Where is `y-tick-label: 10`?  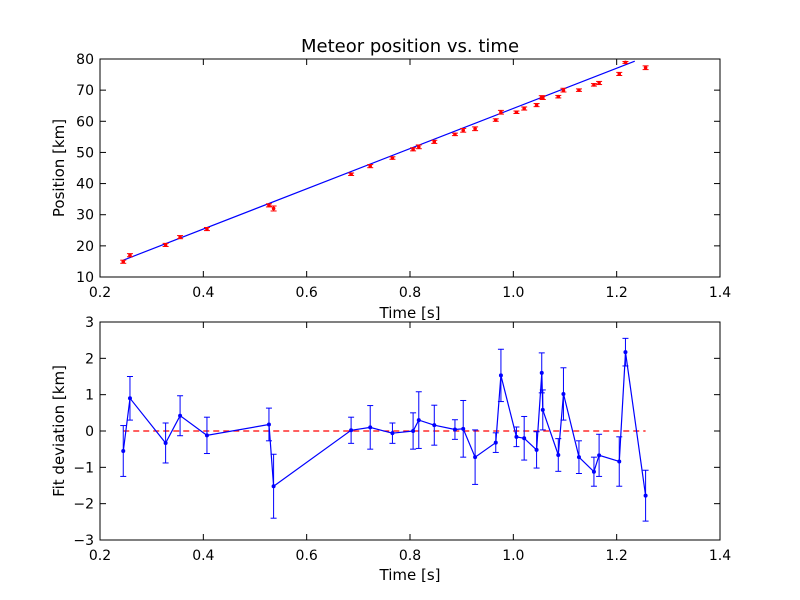
y-tick-label: 10 is located at coordinates (85, 278).